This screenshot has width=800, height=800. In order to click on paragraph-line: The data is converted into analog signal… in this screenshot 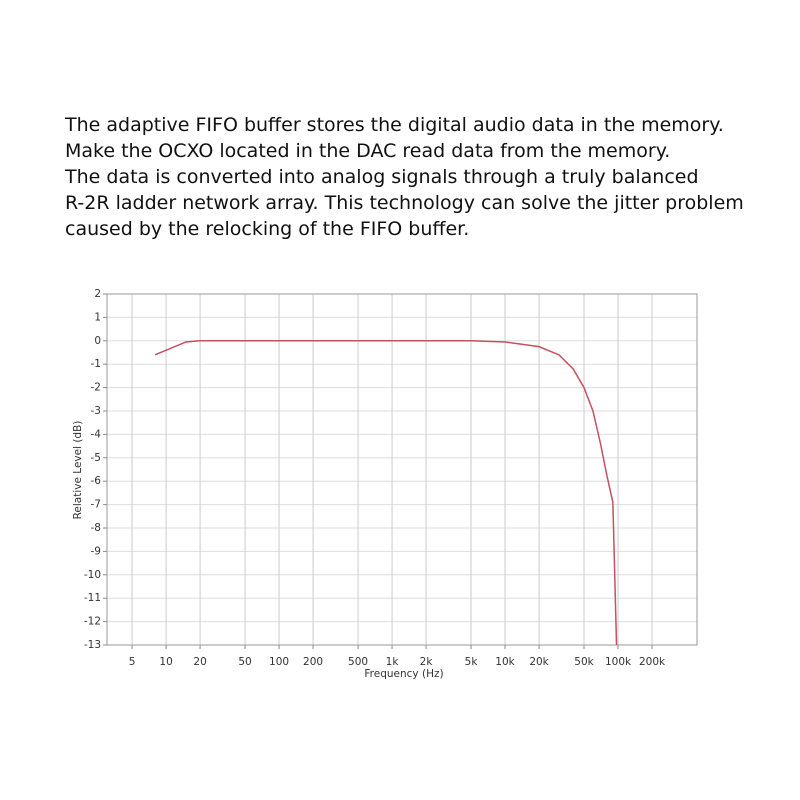, I will do `click(382, 177)`.